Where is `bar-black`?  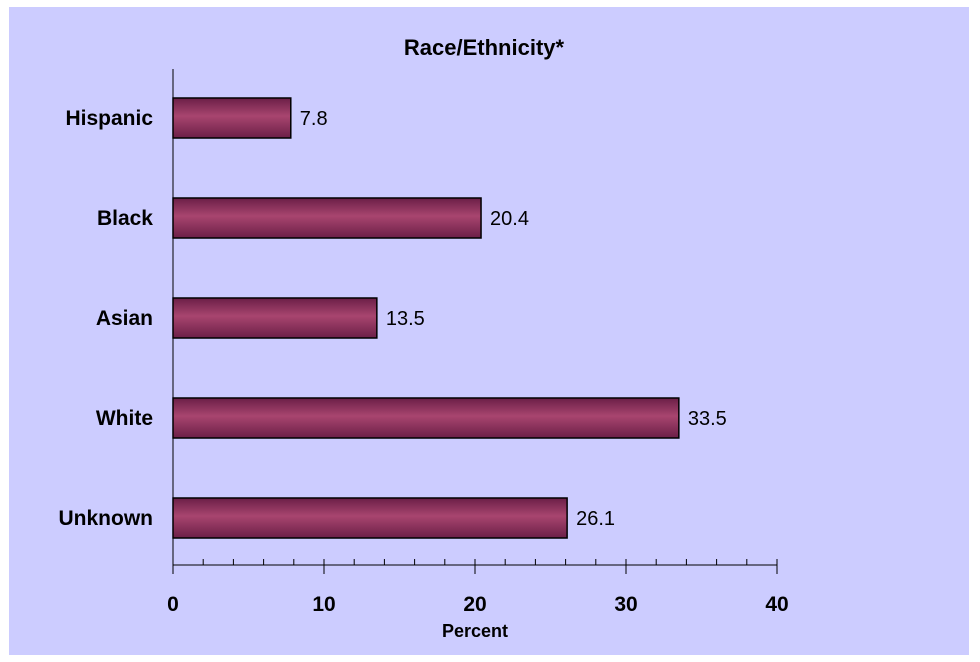
bar-black is located at coordinates (327, 218).